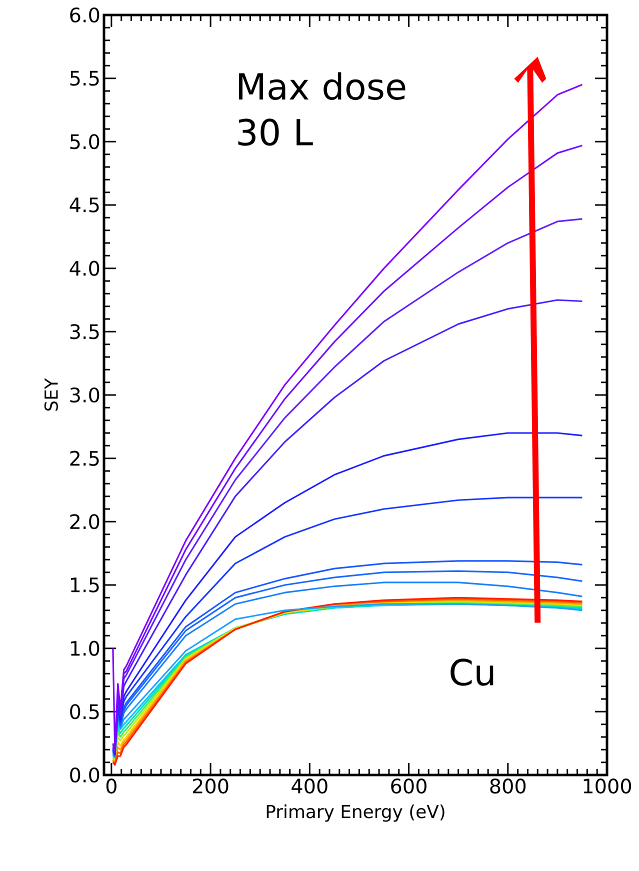 This screenshot has height=871, width=639. What do you see at coordinates (210, 786) in the screenshot?
I see `x-tick-label: 200` at bounding box center [210, 786].